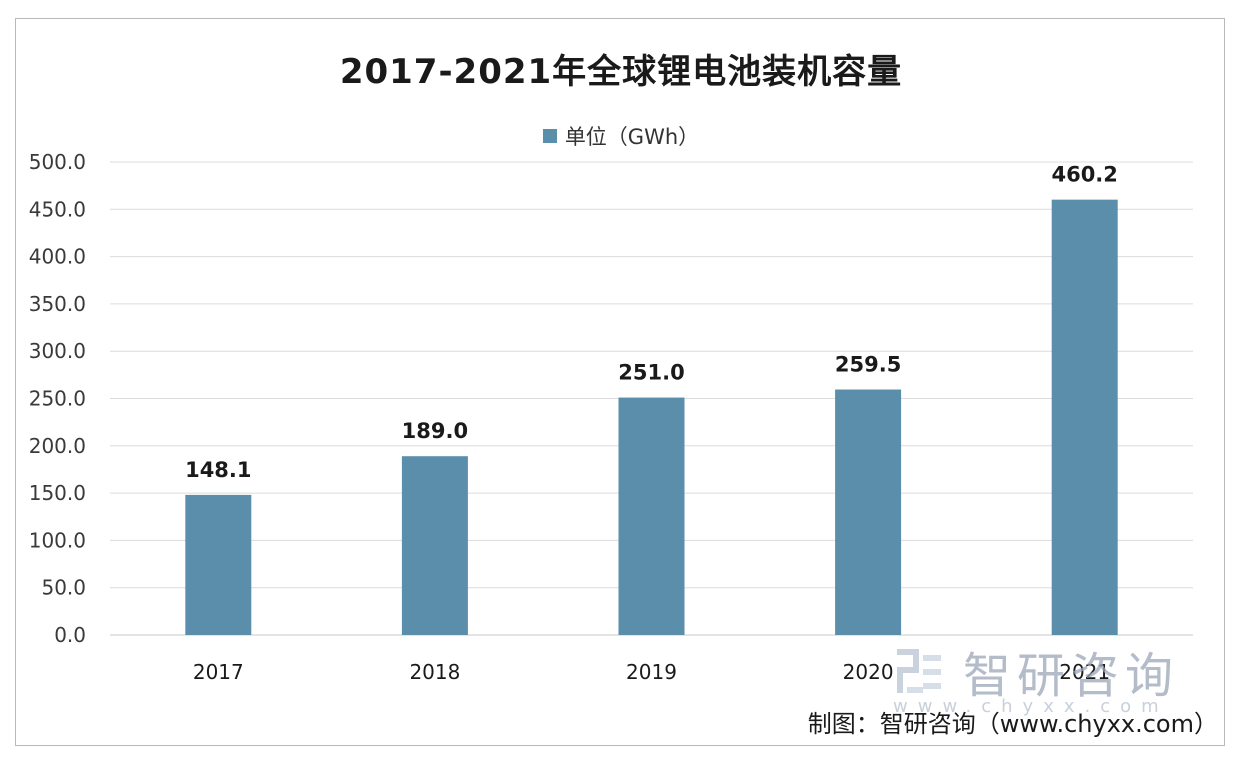 This screenshot has width=1242, height=764. What do you see at coordinates (57, 209) in the screenshot?
I see `y-tick-label: 450.0` at bounding box center [57, 209].